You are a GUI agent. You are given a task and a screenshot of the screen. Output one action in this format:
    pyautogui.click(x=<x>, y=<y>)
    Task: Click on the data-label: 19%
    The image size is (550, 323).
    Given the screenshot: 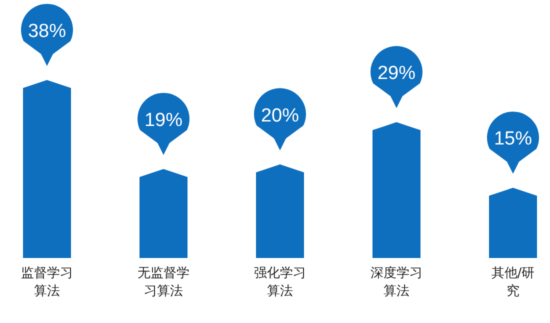 What is the action you would take?
    pyautogui.click(x=163, y=120)
    